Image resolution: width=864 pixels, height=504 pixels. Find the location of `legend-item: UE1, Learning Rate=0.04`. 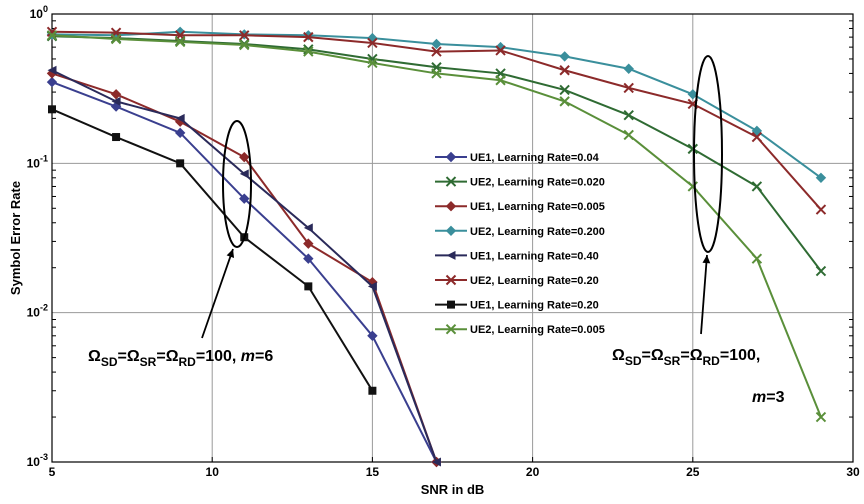

legend-item: UE1, Learning Rate=0.04 is located at coordinates (517, 157).